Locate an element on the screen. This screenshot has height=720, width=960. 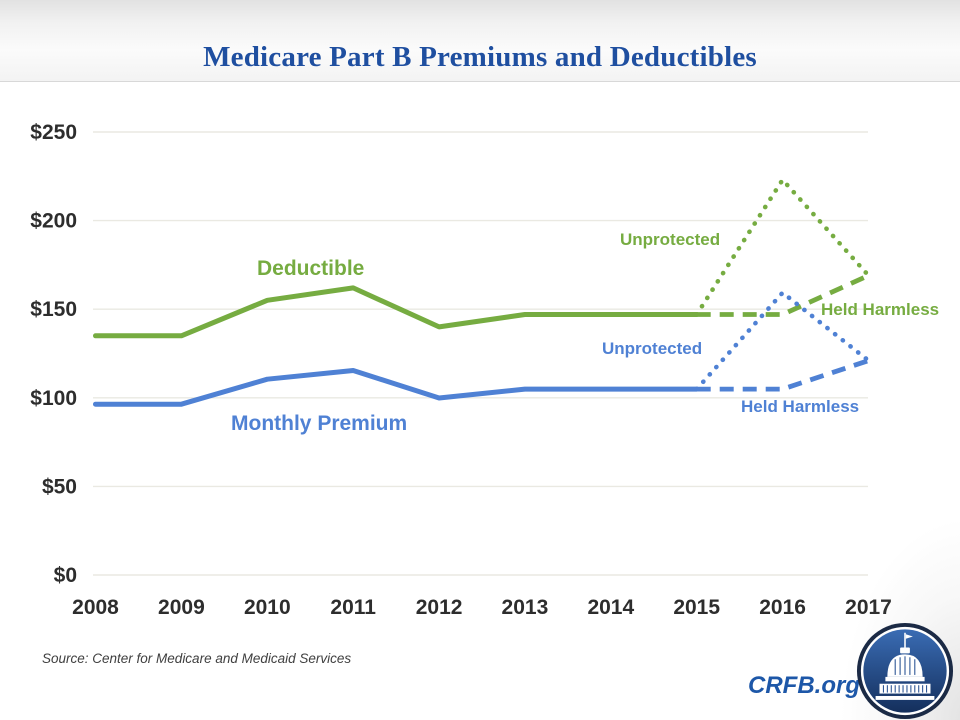
y-tick-label: $0 is located at coordinates (65, 575).